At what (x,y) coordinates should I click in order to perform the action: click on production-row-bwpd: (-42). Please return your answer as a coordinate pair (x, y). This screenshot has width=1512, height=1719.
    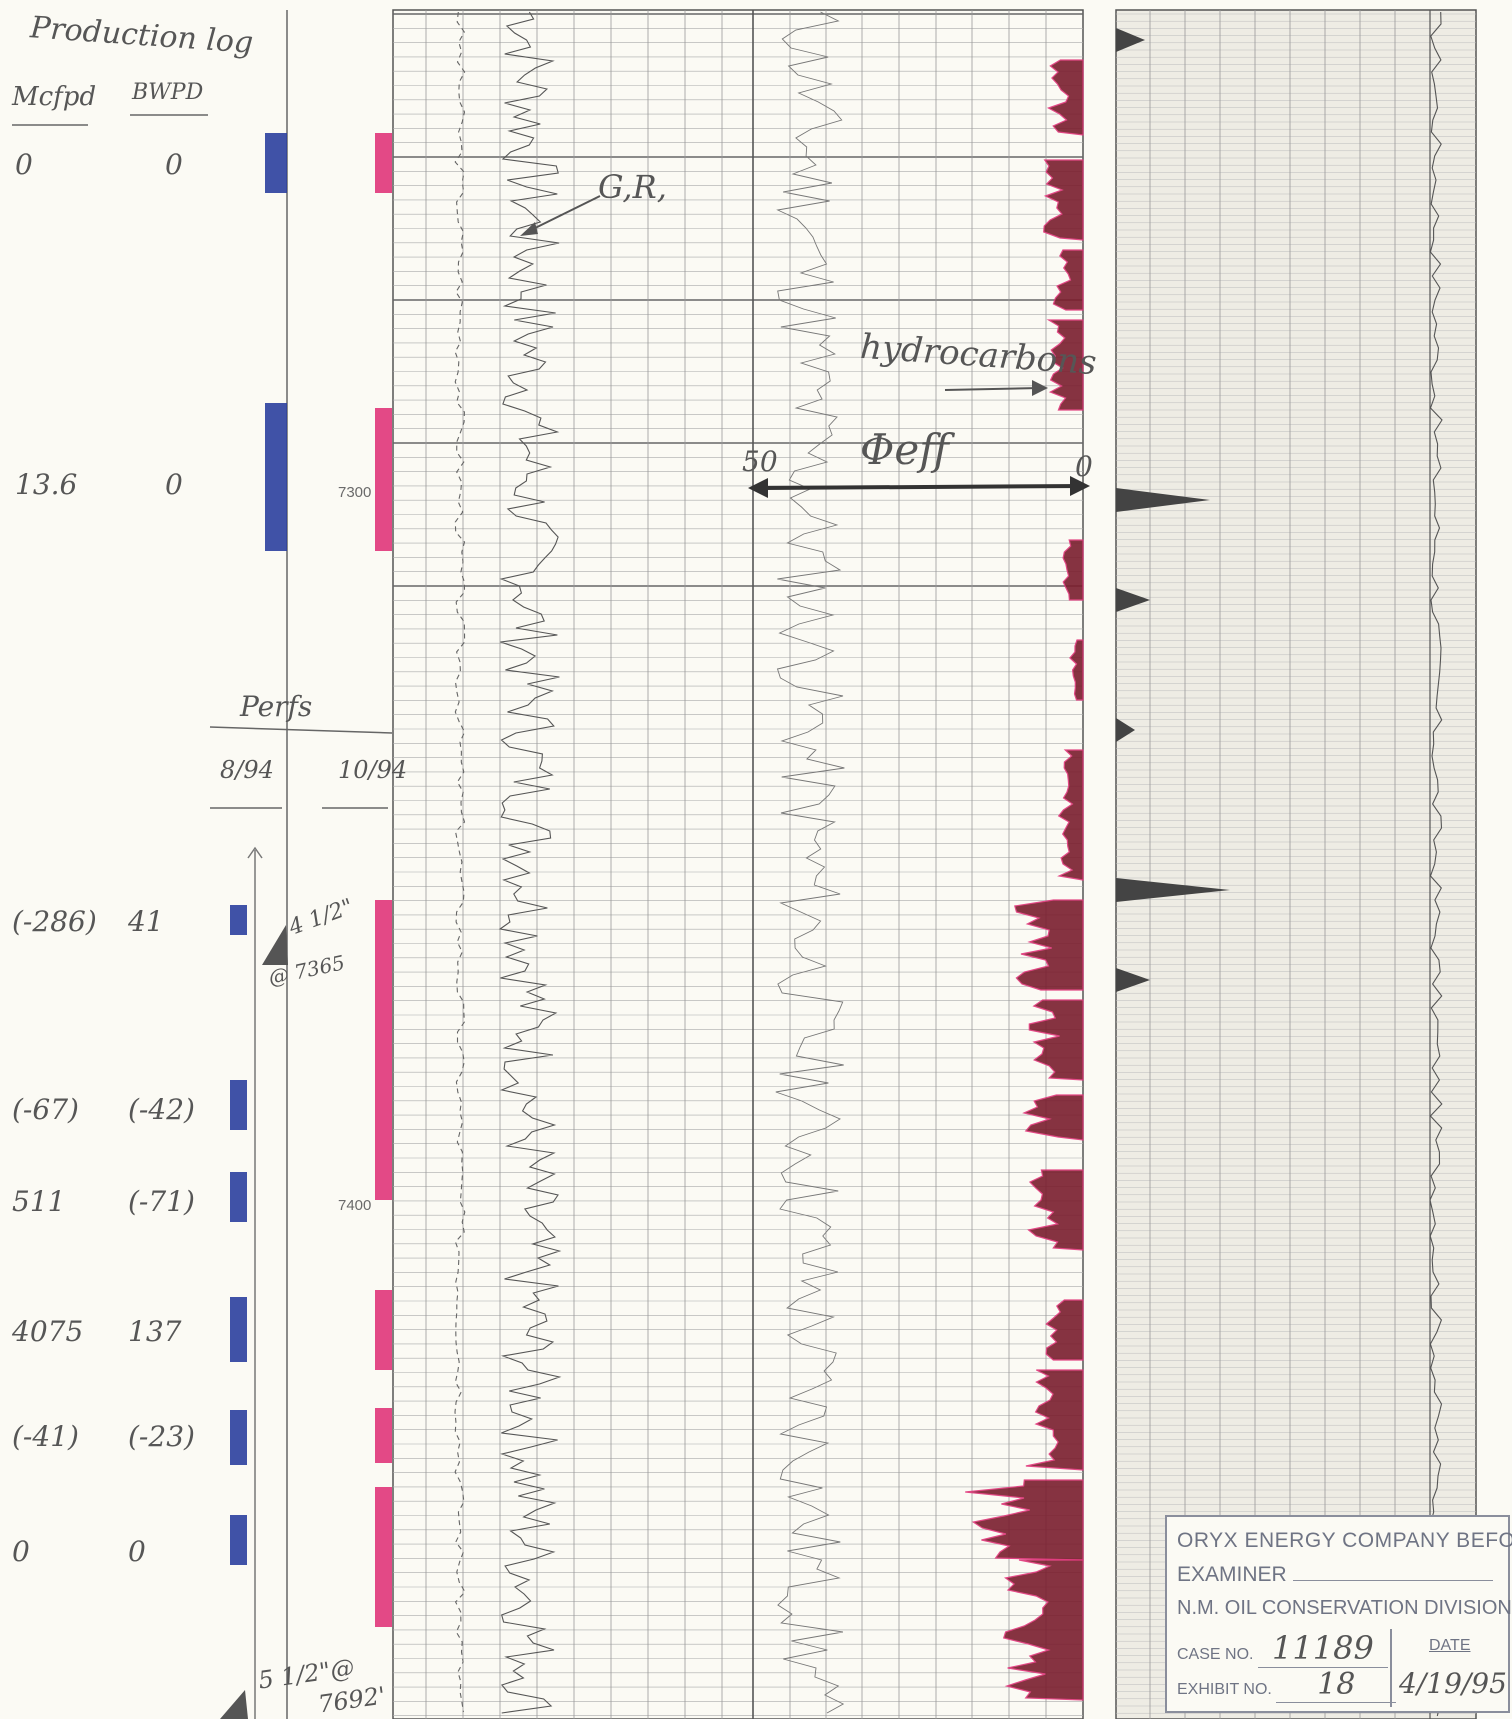
    Looking at the image, I should click on (161, 1109).